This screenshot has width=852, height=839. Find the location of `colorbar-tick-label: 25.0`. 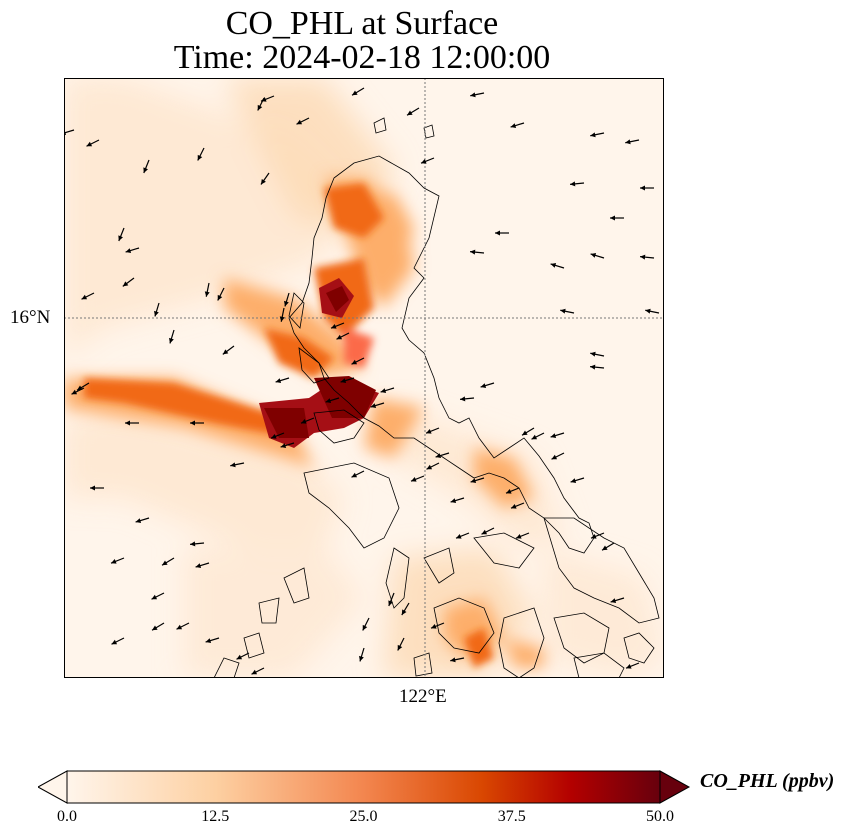

colorbar-tick-label: 25.0 is located at coordinates (363, 816).